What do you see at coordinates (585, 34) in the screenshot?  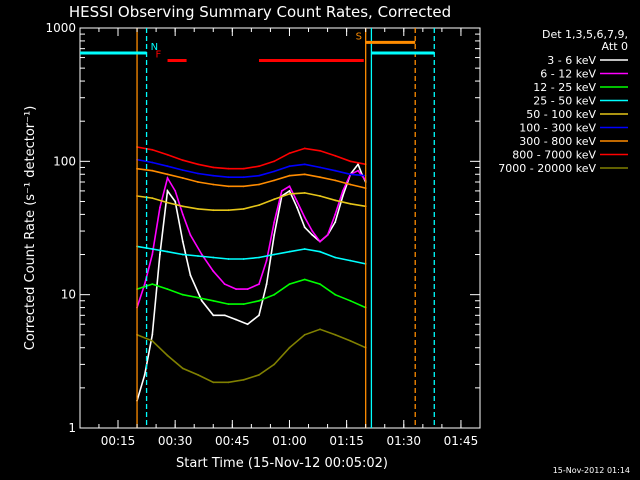 I see `legend-header-1: Det 1,3,5,6,7,9,` at bounding box center [585, 34].